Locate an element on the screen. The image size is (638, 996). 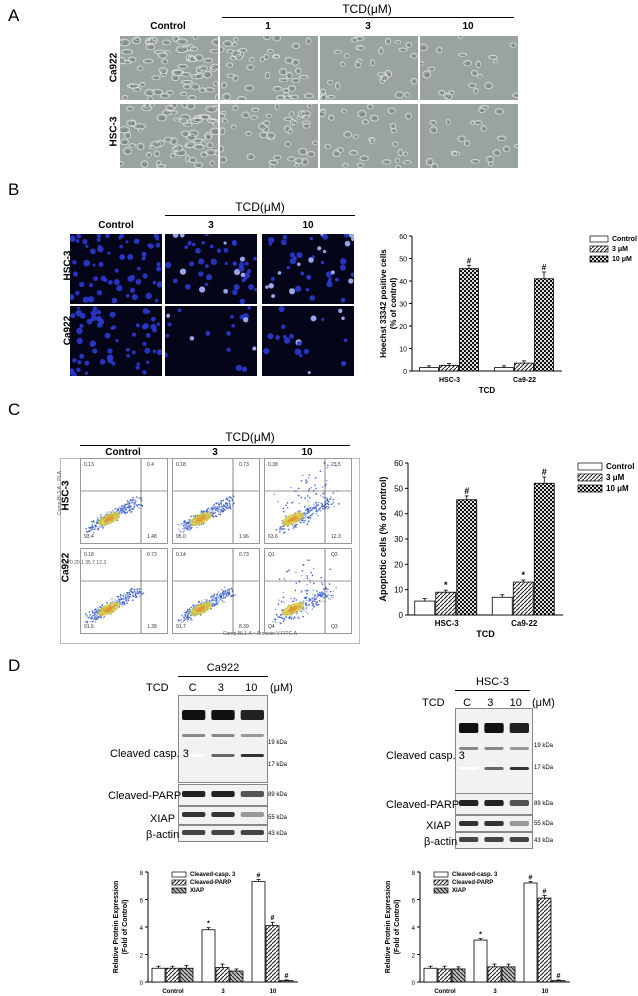
extra-quad-value: 35.7 is located at coordinates (90, 563).